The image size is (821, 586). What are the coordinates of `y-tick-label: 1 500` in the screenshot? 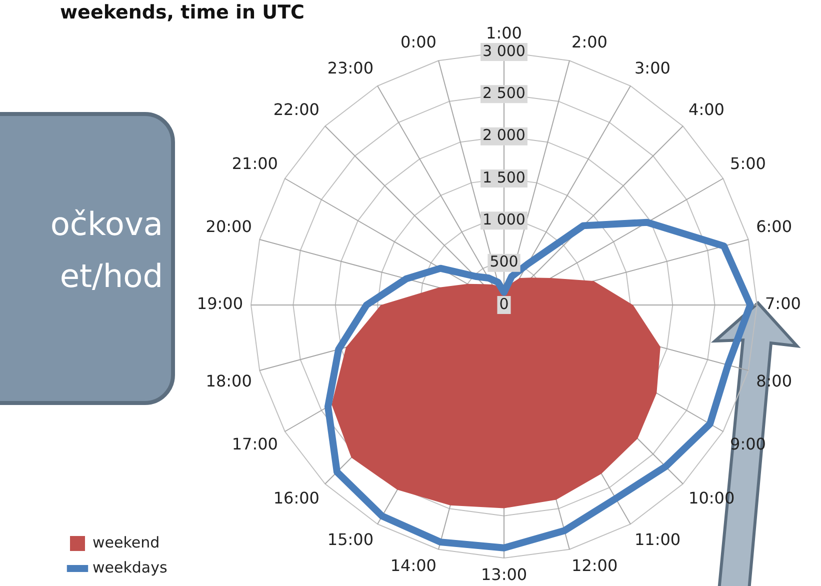 It's located at (504, 177).